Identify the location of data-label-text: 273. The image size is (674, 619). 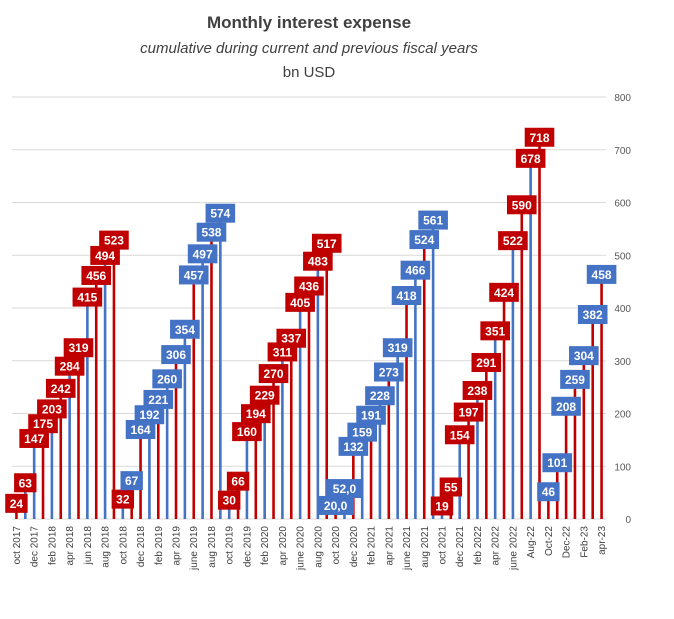
(389, 372).